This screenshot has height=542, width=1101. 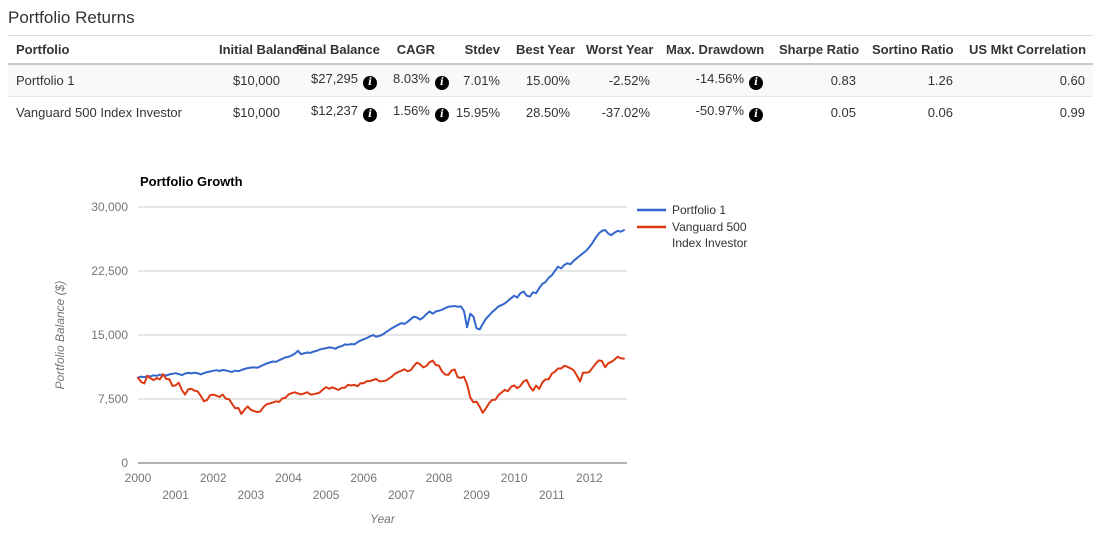 What do you see at coordinates (414, 50) in the screenshot?
I see `column-header-cagr: CAGR` at bounding box center [414, 50].